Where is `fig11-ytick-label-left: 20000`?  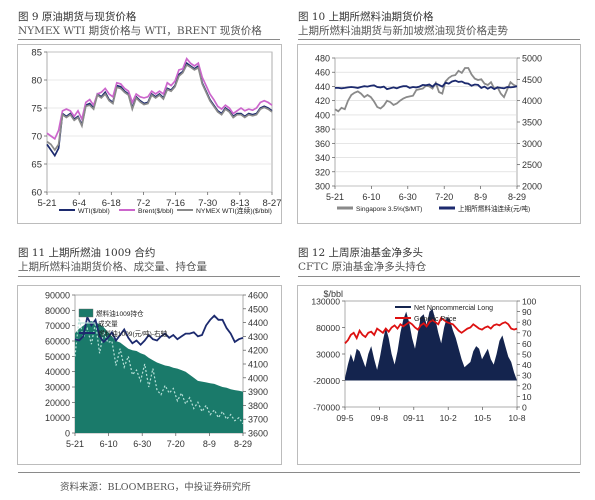 fig11-ytick-label-left: 20000 is located at coordinates (57, 403).